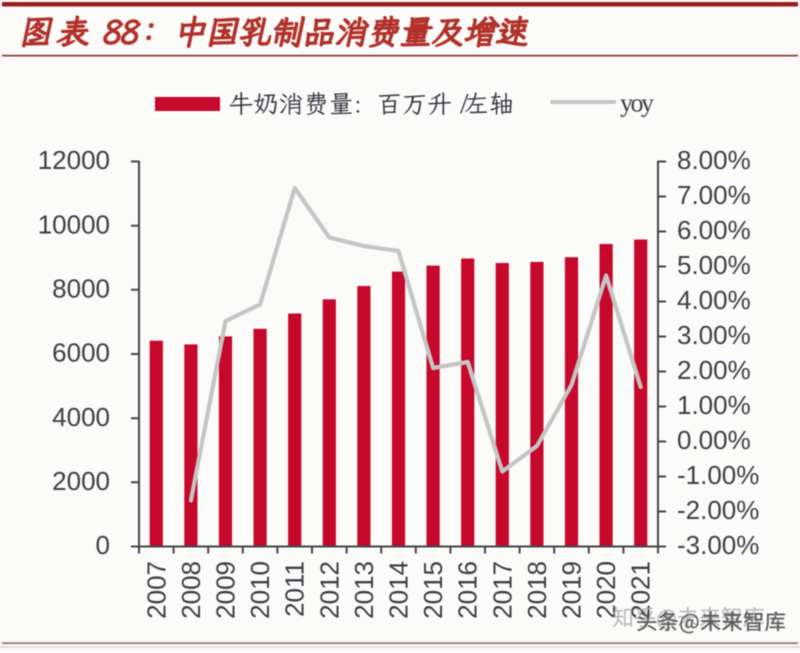 The height and width of the screenshot is (653, 800). Describe the element at coordinates (637, 103) in the screenshot. I see `svg-text: yoy` at that location.